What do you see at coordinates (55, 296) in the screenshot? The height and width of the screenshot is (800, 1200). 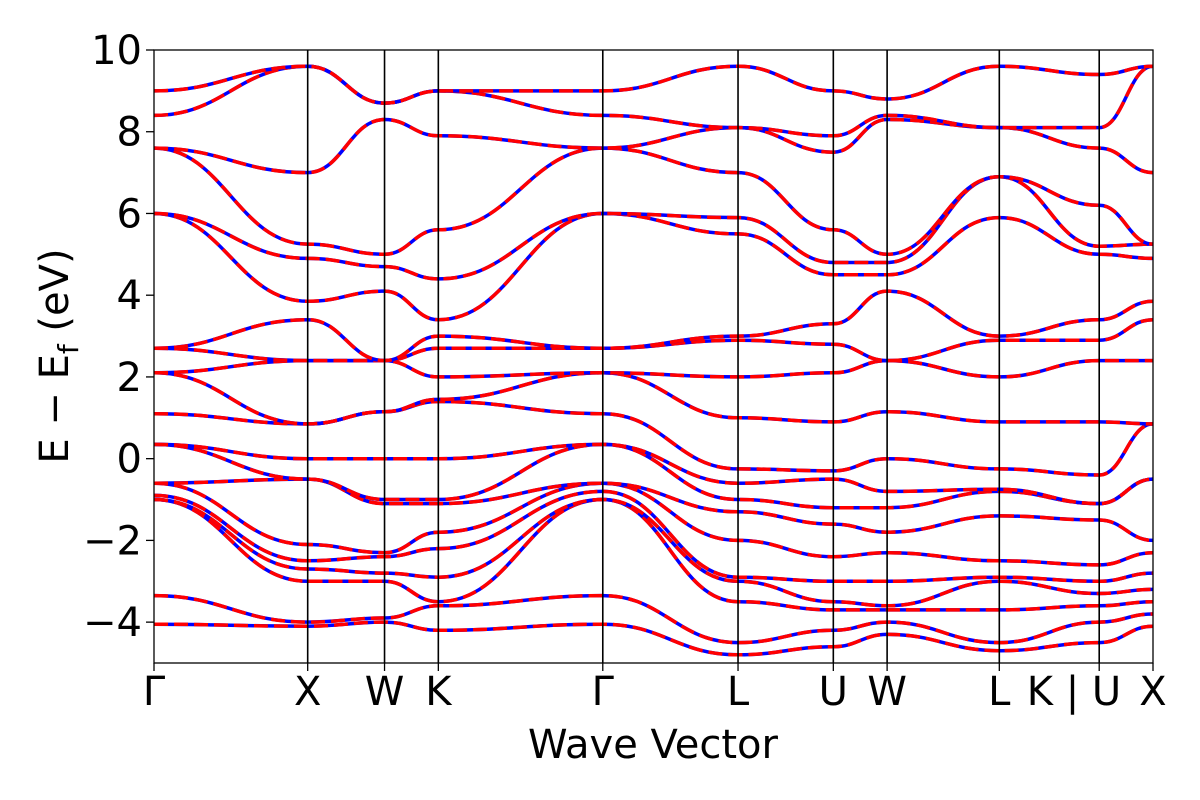 I see `y-axis-title-unit: (eV)` at bounding box center [55, 296].